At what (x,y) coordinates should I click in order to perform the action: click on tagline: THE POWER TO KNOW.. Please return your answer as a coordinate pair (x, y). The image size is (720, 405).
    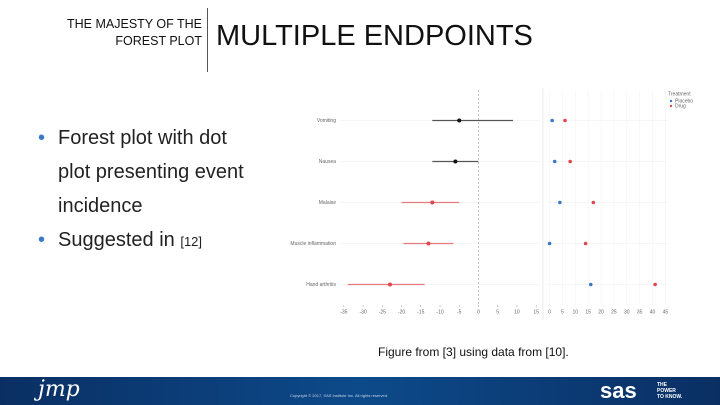
    Looking at the image, I should click on (669, 391).